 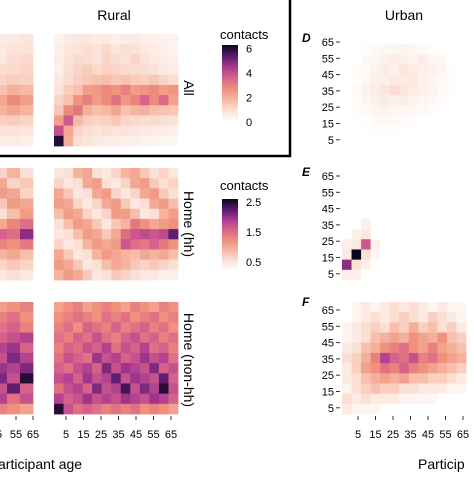 I want to click on y-tick-label: 35, so click(x=328, y=360).